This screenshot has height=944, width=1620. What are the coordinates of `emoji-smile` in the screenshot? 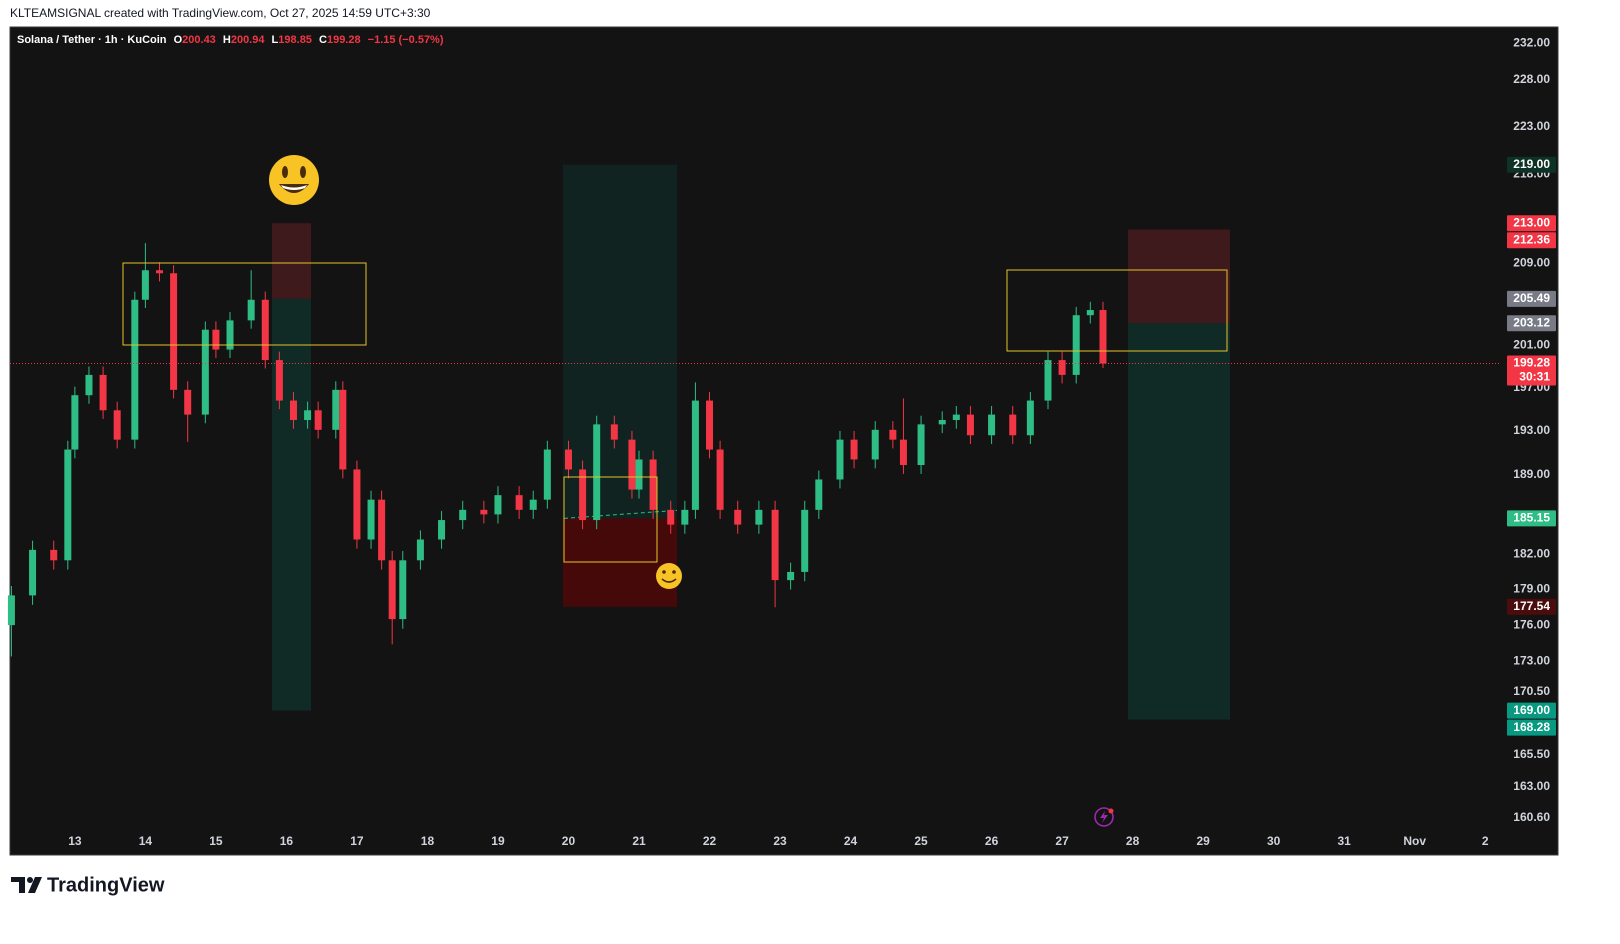 It's located at (669, 576).